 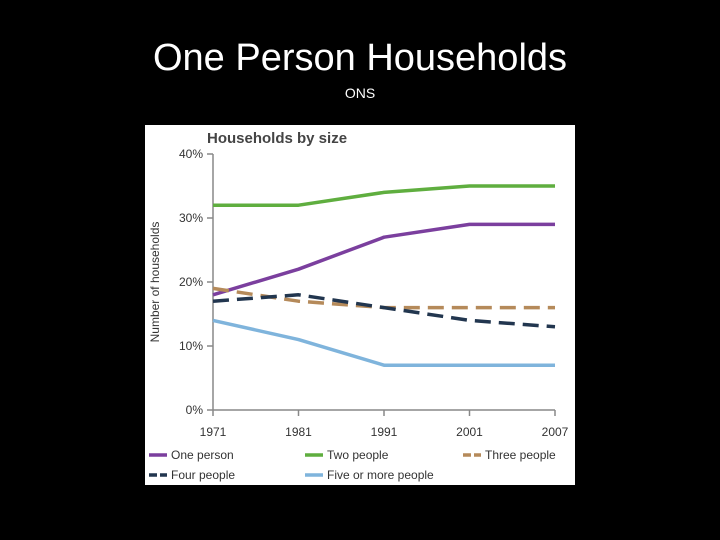 I want to click on x-tick-label: 1991, so click(x=384, y=432).